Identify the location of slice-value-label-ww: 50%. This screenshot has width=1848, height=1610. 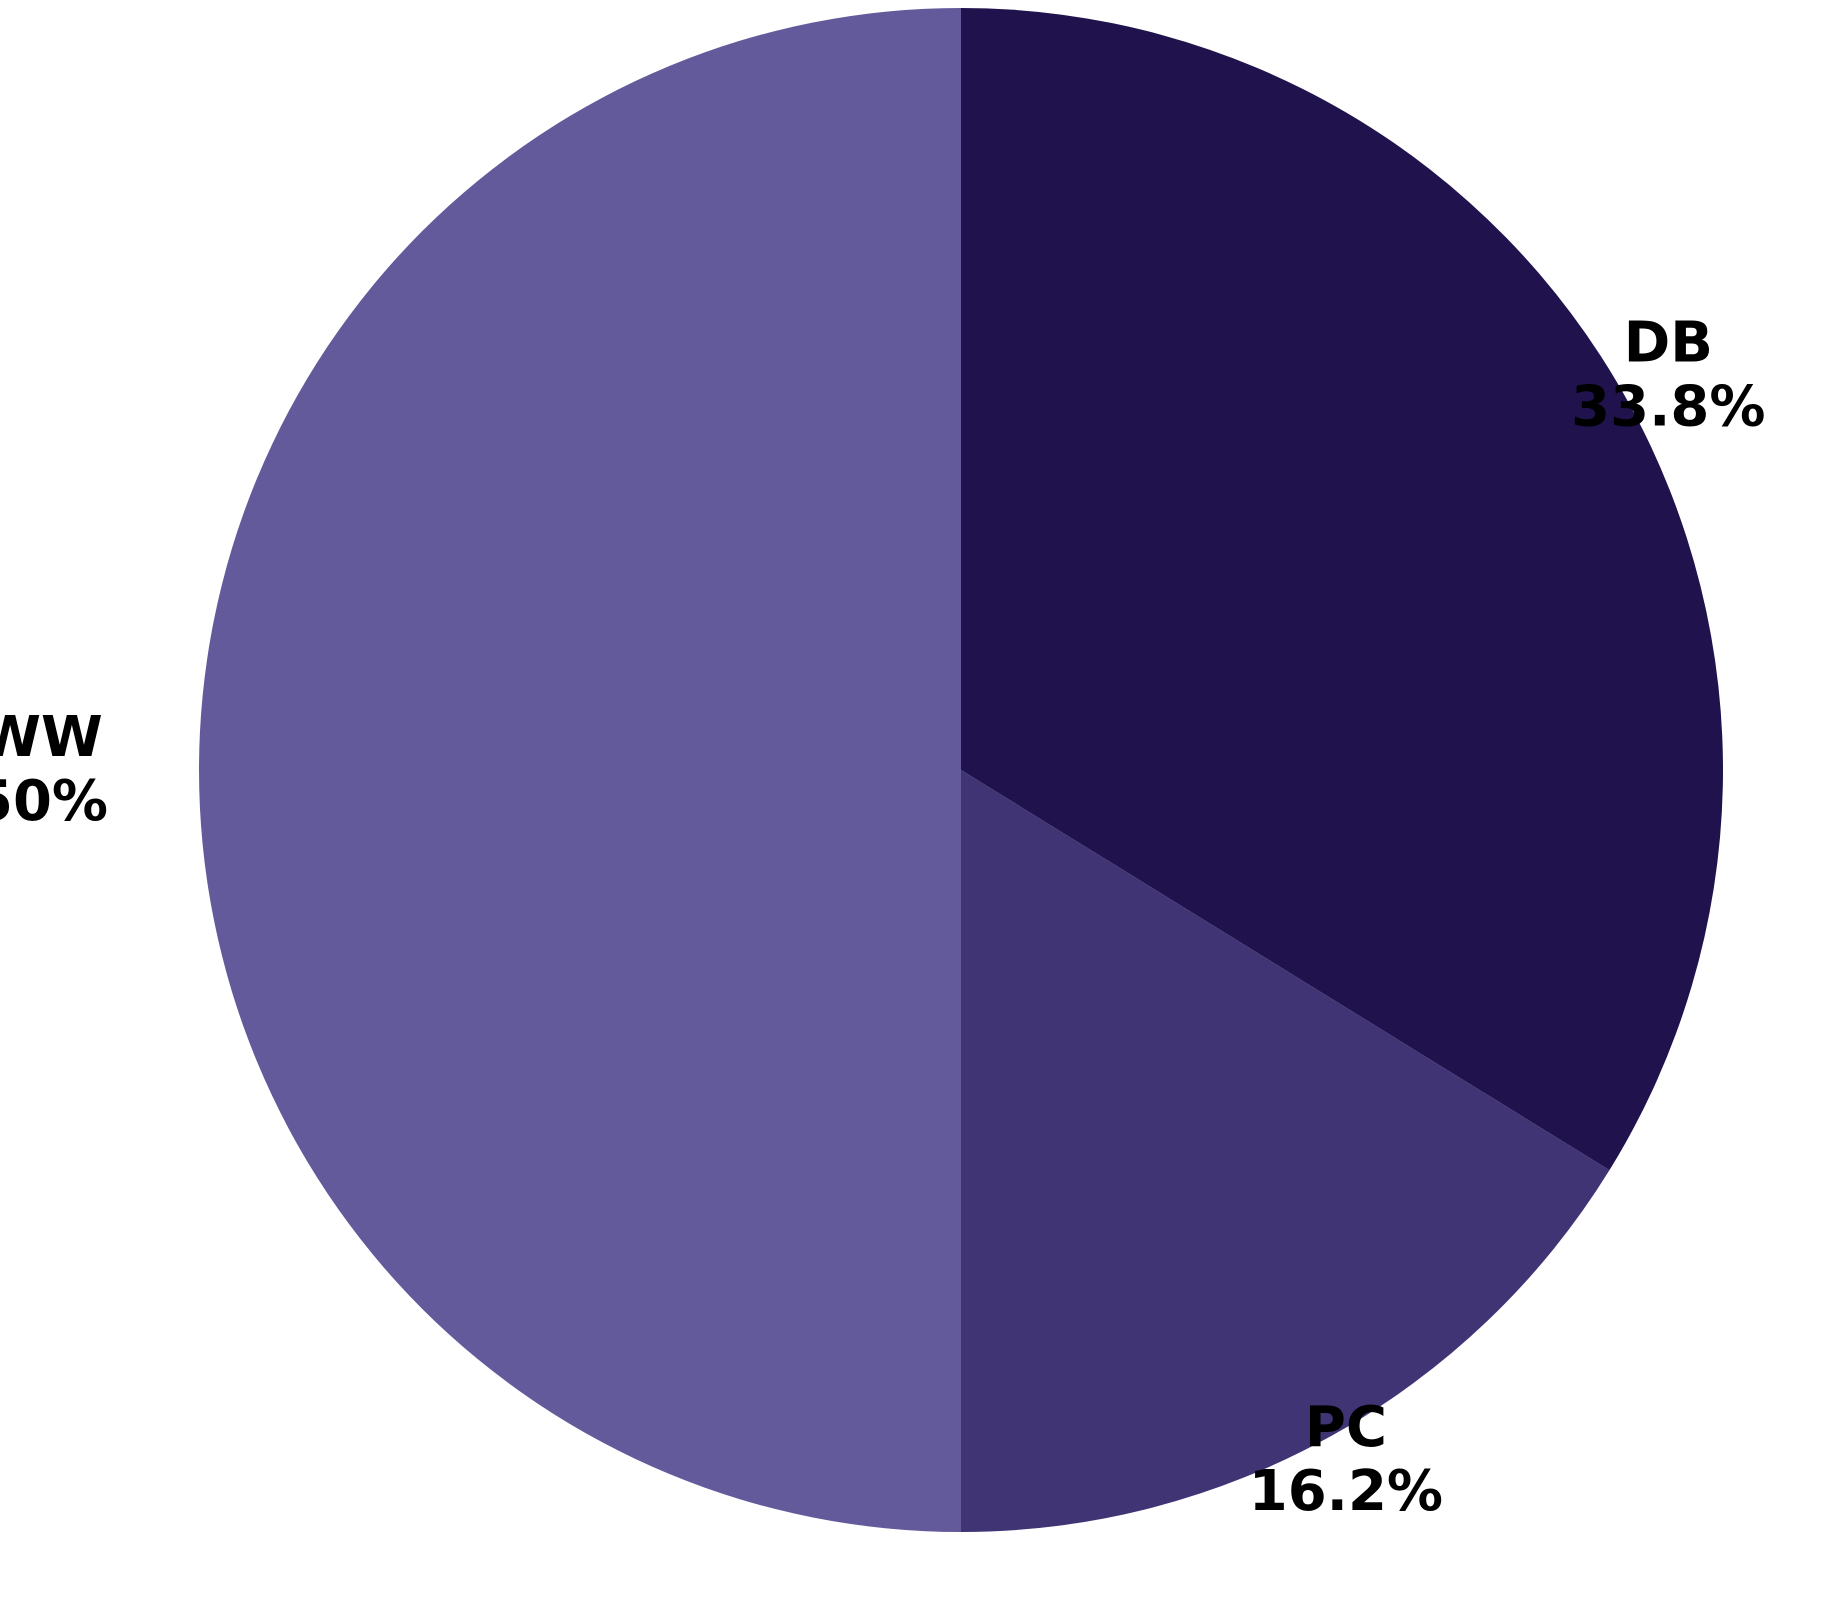
(54, 801).